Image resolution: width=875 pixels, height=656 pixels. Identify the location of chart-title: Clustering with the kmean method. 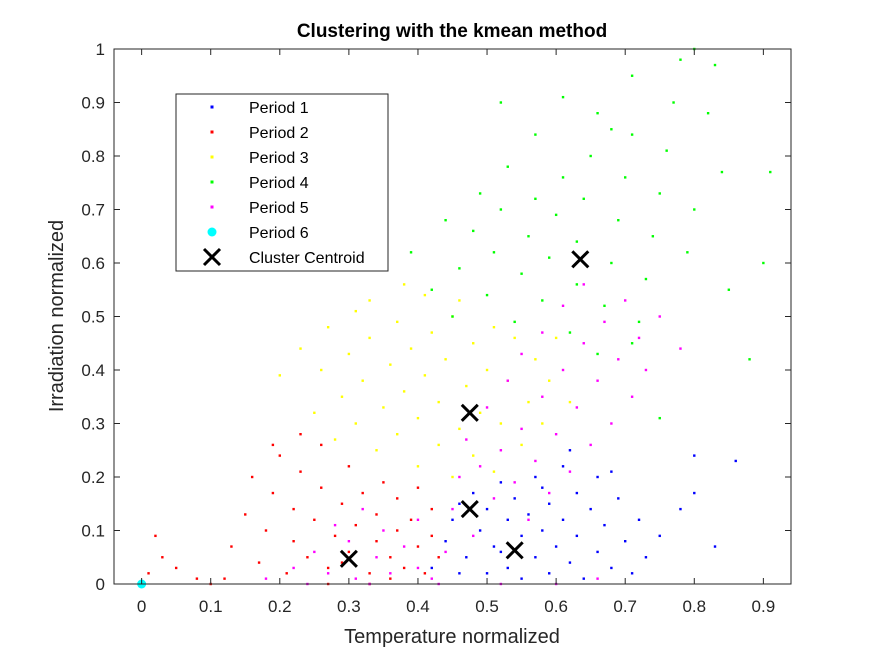
(452, 31).